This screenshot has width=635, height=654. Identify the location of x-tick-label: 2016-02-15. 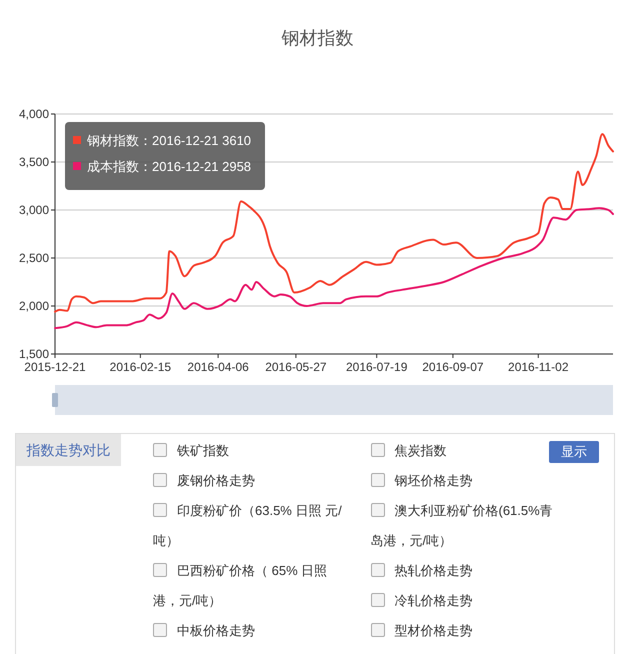
(141, 367).